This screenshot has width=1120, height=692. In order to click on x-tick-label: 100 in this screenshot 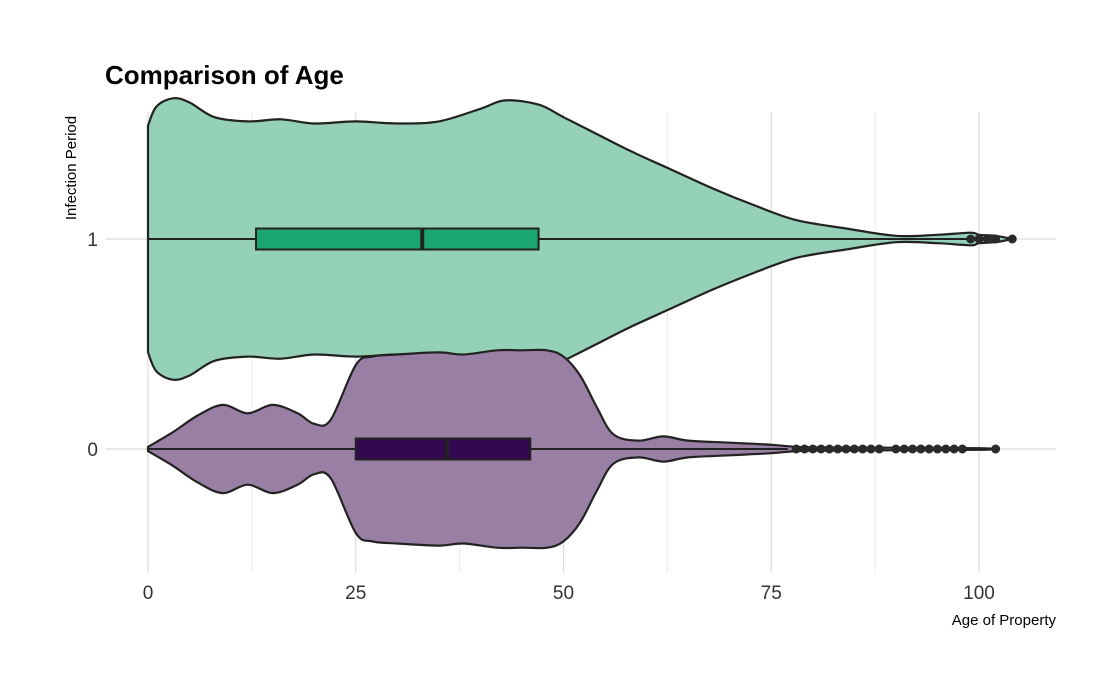, I will do `click(979, 593)`.